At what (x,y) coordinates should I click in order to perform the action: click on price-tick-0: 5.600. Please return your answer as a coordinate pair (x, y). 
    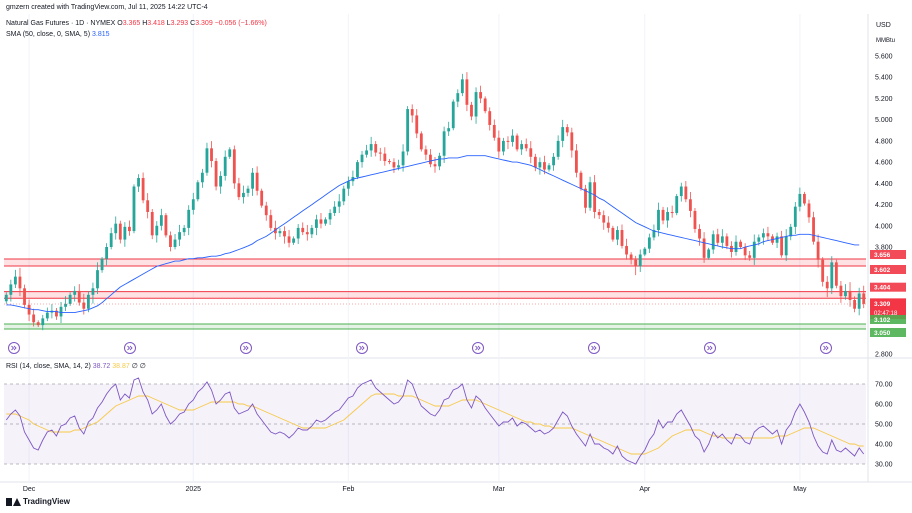
    Looking at the image, I should click on (884, 57).